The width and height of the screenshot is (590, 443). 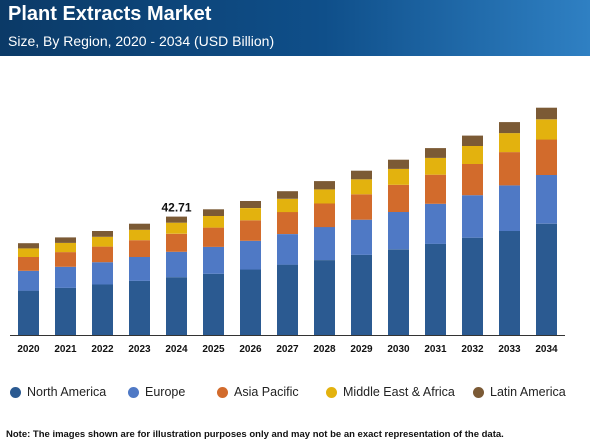 What do you see at coordinates (528, 392) in the screenshot?
I see `legend-label: Latin America` at bounding box center [528, 392].